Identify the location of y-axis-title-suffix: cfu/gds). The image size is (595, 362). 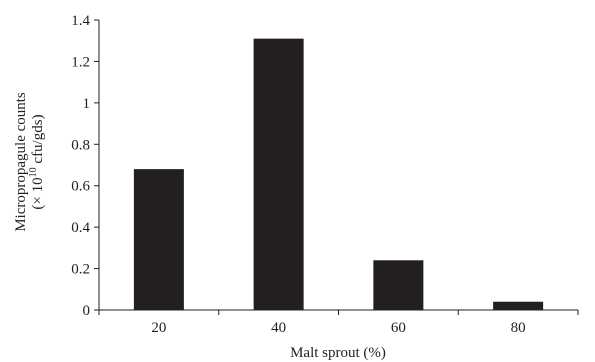
(38, 140).